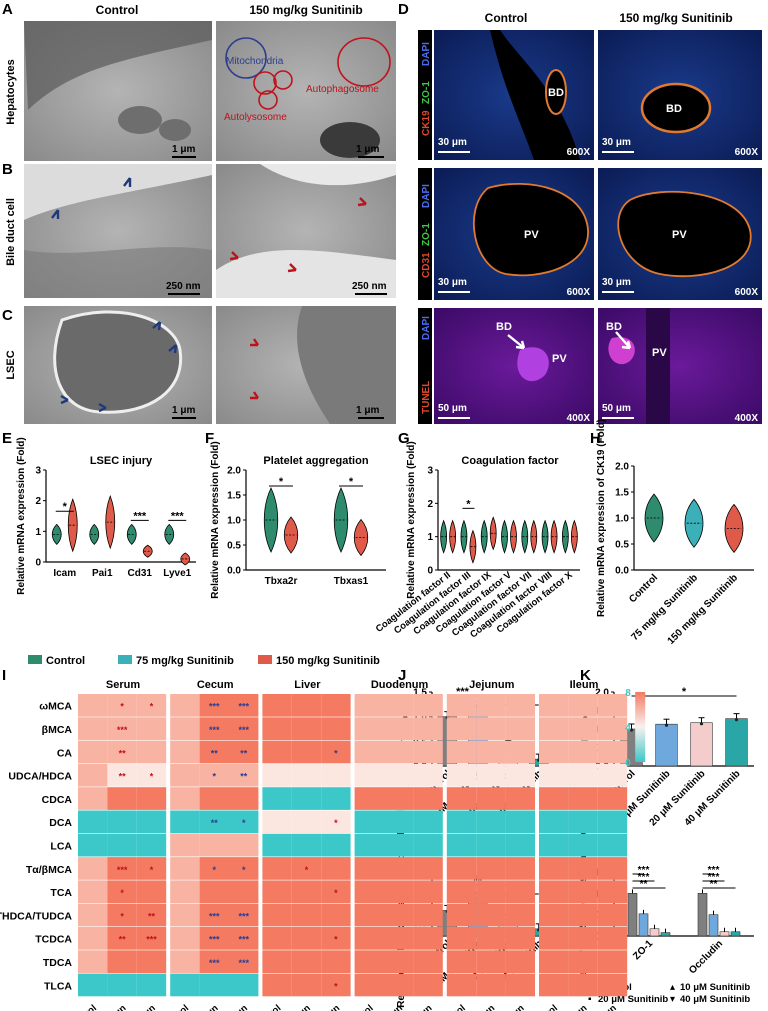  What do you see at coordinates (664, 607) in the screenshot?
I see `chart-h-xtick-1: 75 mg/kg Sunitinib` at bounding box center [664, 607].